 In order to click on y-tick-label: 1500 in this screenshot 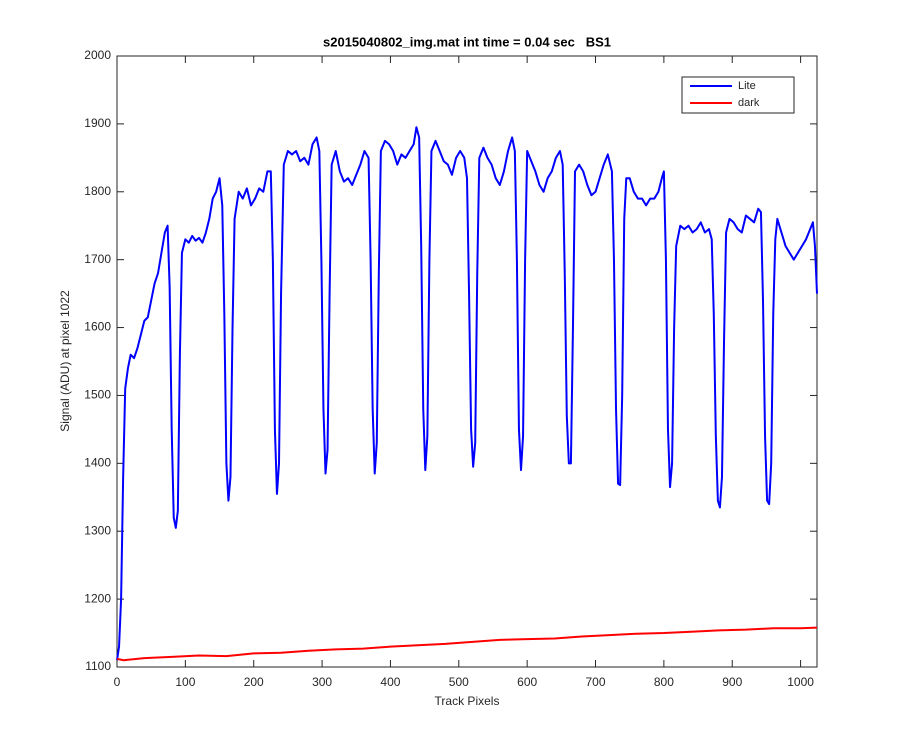, I will do `click(97, 395)`.